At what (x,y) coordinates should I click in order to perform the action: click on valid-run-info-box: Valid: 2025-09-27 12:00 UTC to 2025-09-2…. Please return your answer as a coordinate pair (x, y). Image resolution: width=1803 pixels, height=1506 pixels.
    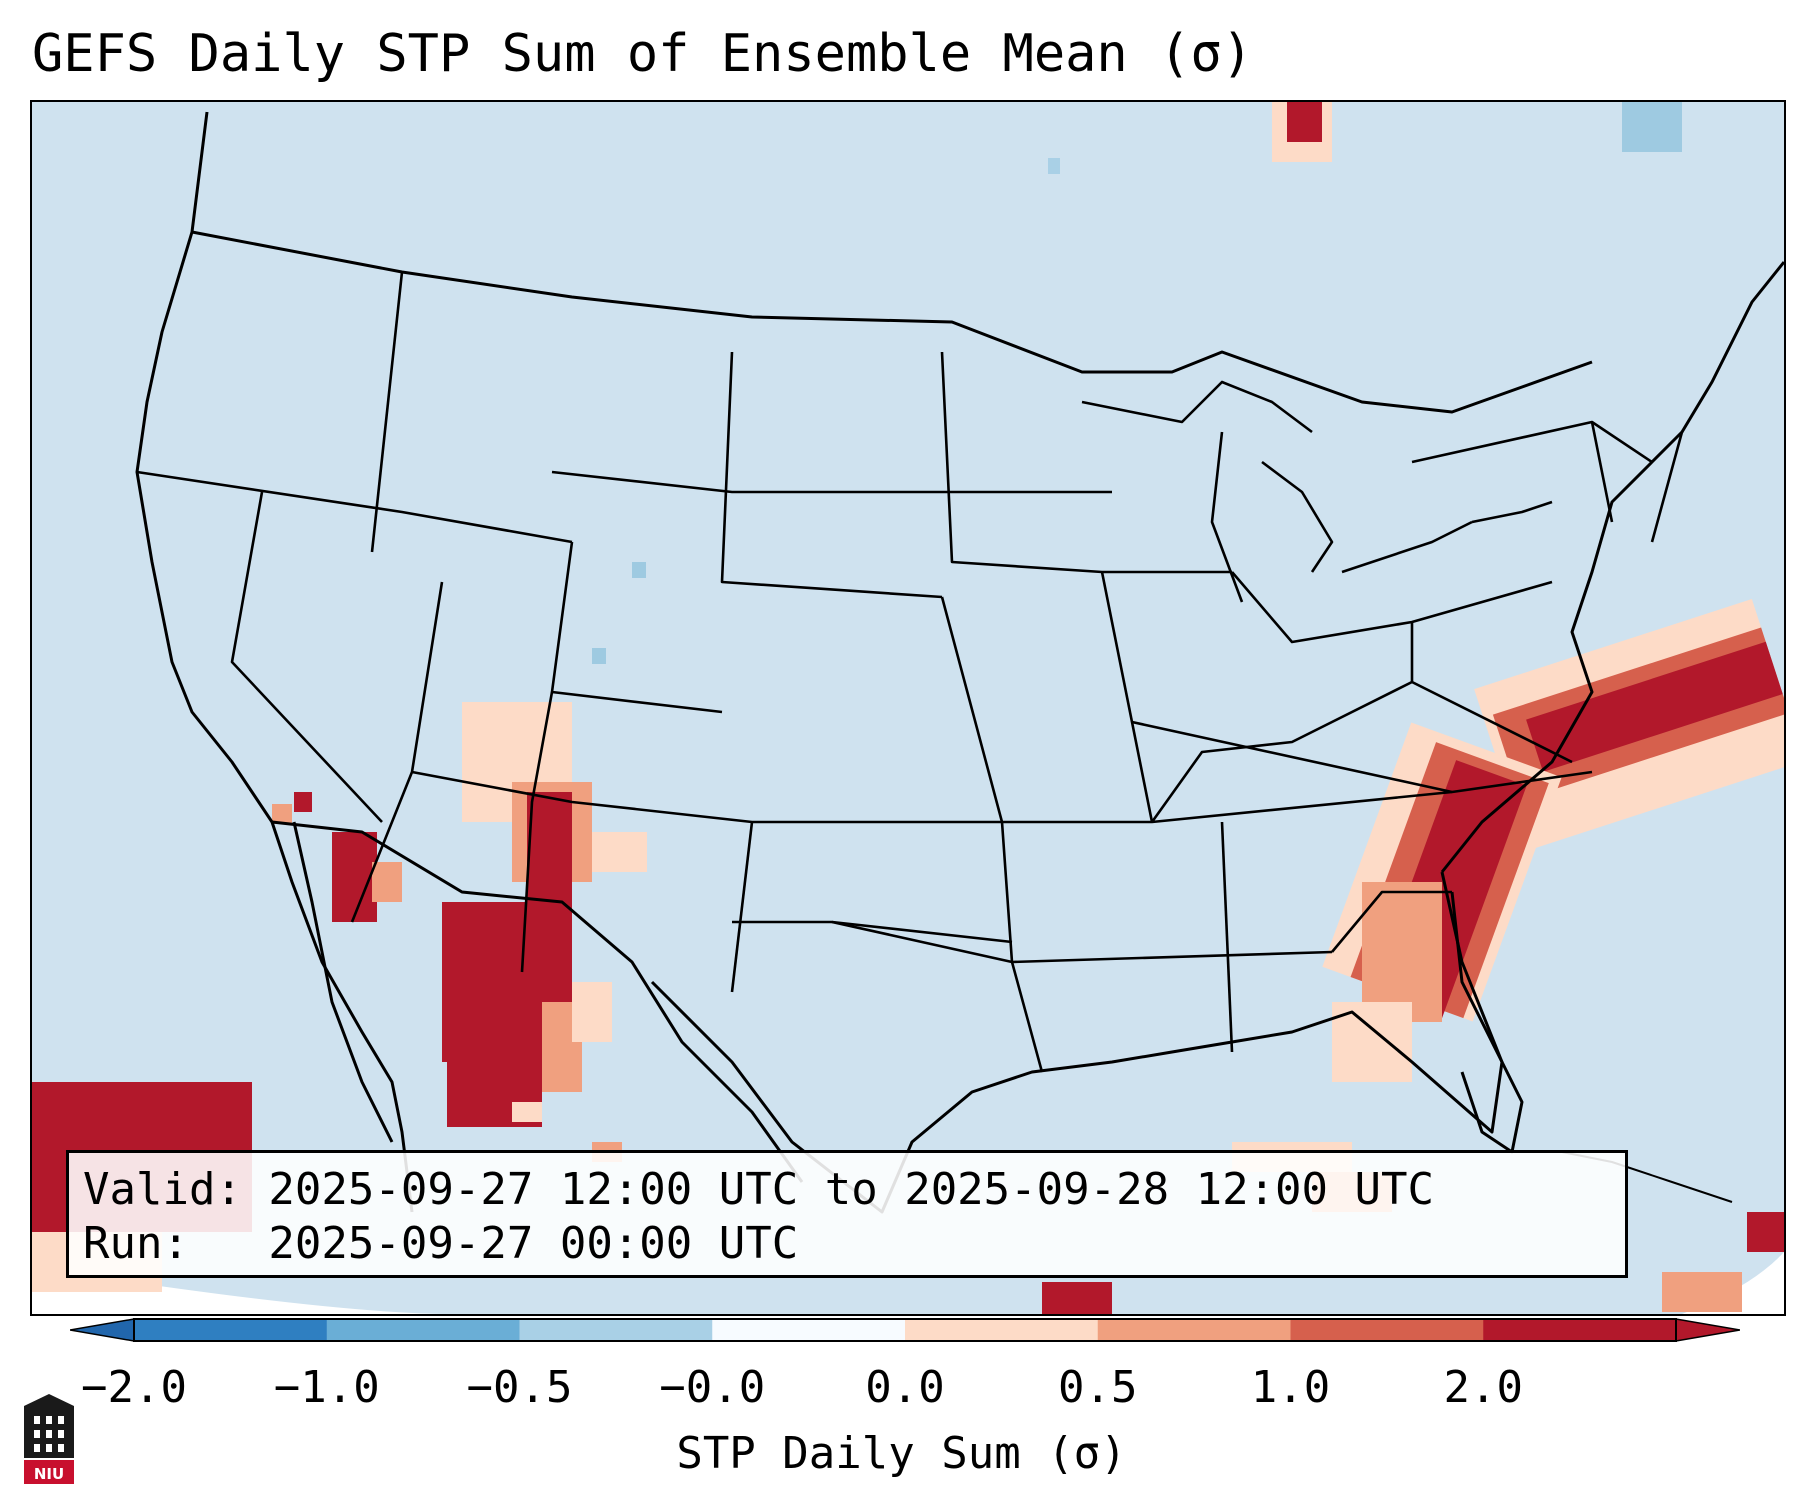
    Looking at the image, I should click on (847, 1214).